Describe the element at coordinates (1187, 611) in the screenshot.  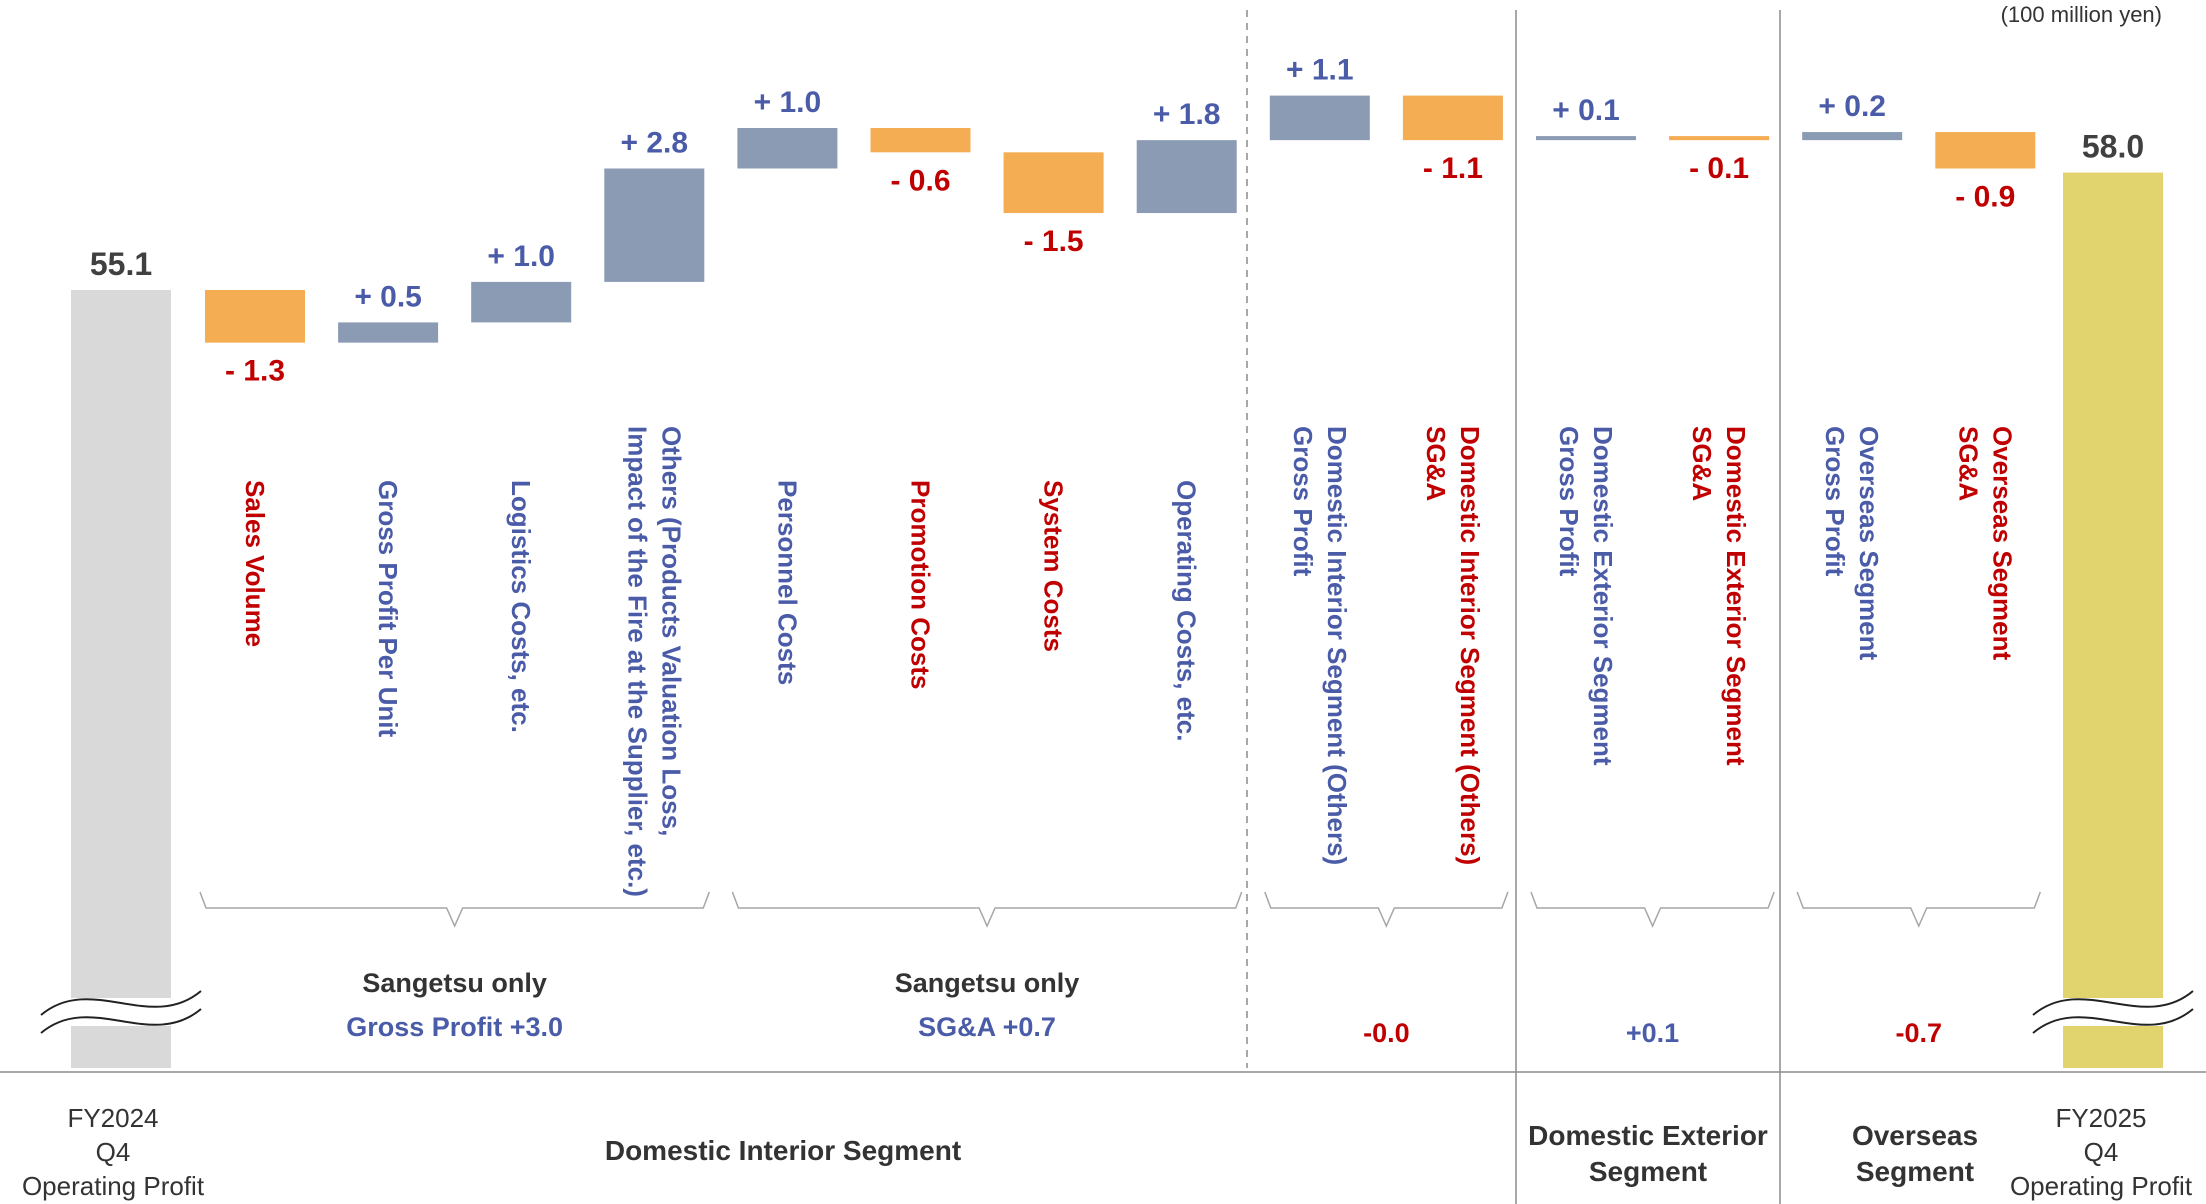
I see `category-label: Operating Costs, etc.` at that location.